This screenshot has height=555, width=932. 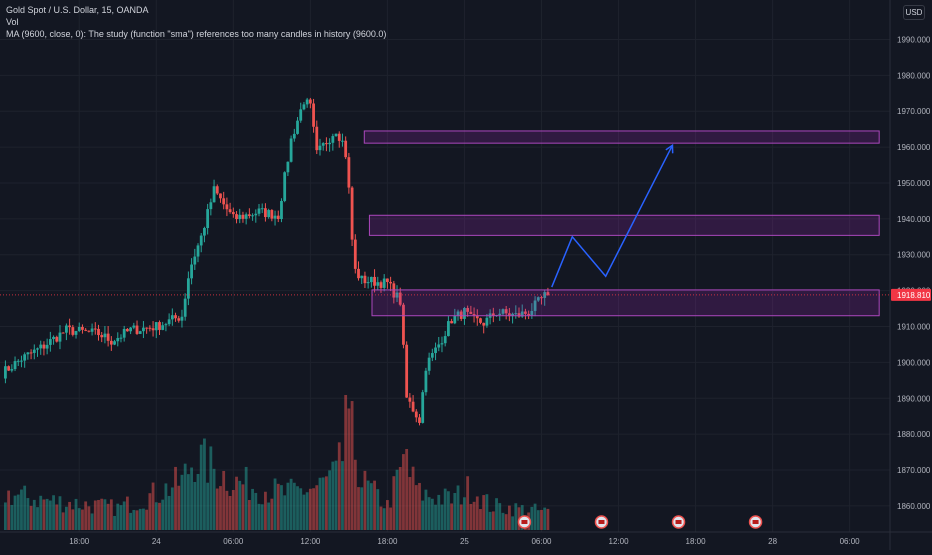 I want to click on x-tick-label: 12:00, so click(x=619, y=541).